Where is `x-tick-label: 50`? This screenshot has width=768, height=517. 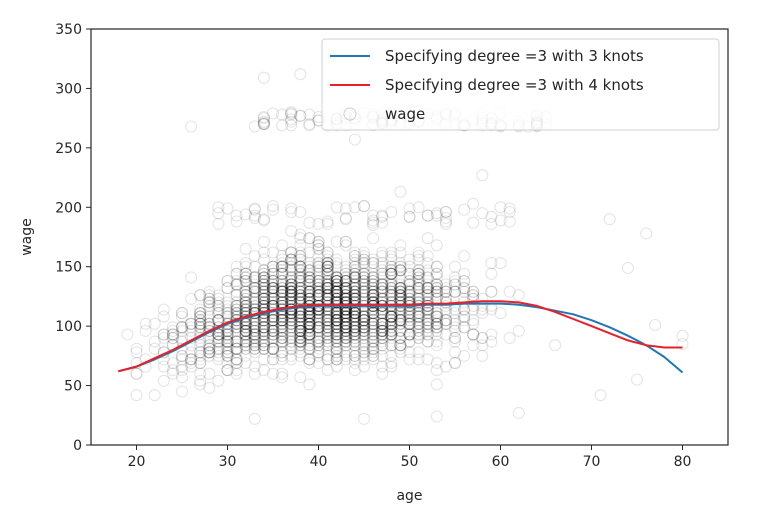 x-tick-label: 50 is located at coordinates (410, 462).